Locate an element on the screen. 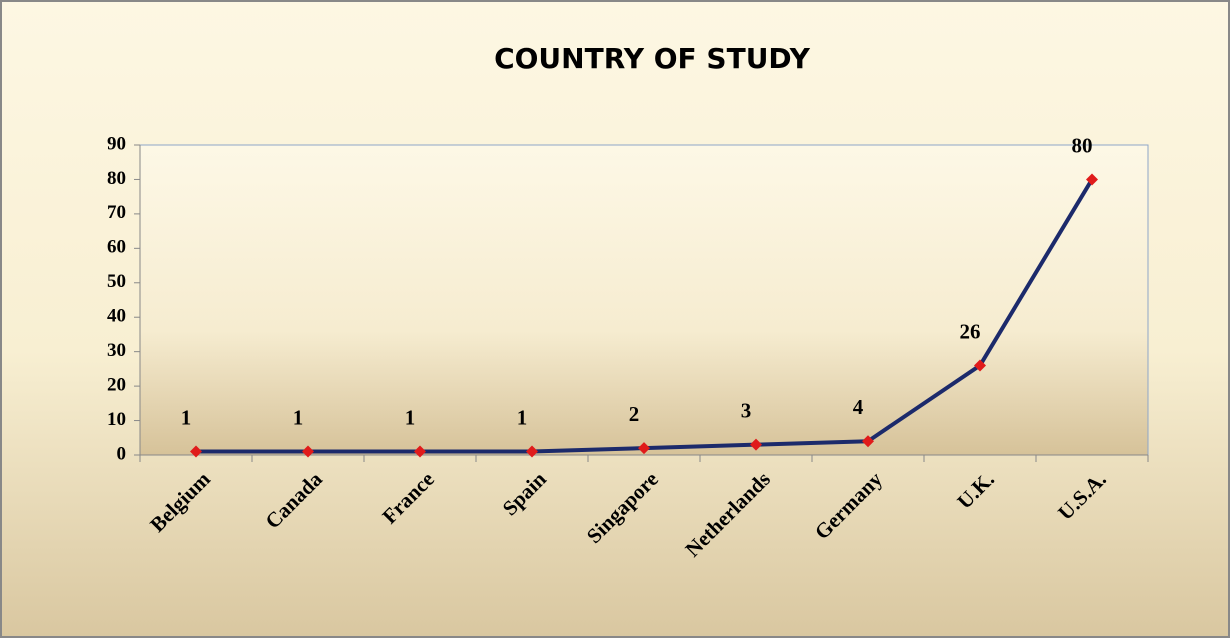 This screenshot has height=638, width=1230. y-tick-label: 20 is located at coordinates (116, 384).